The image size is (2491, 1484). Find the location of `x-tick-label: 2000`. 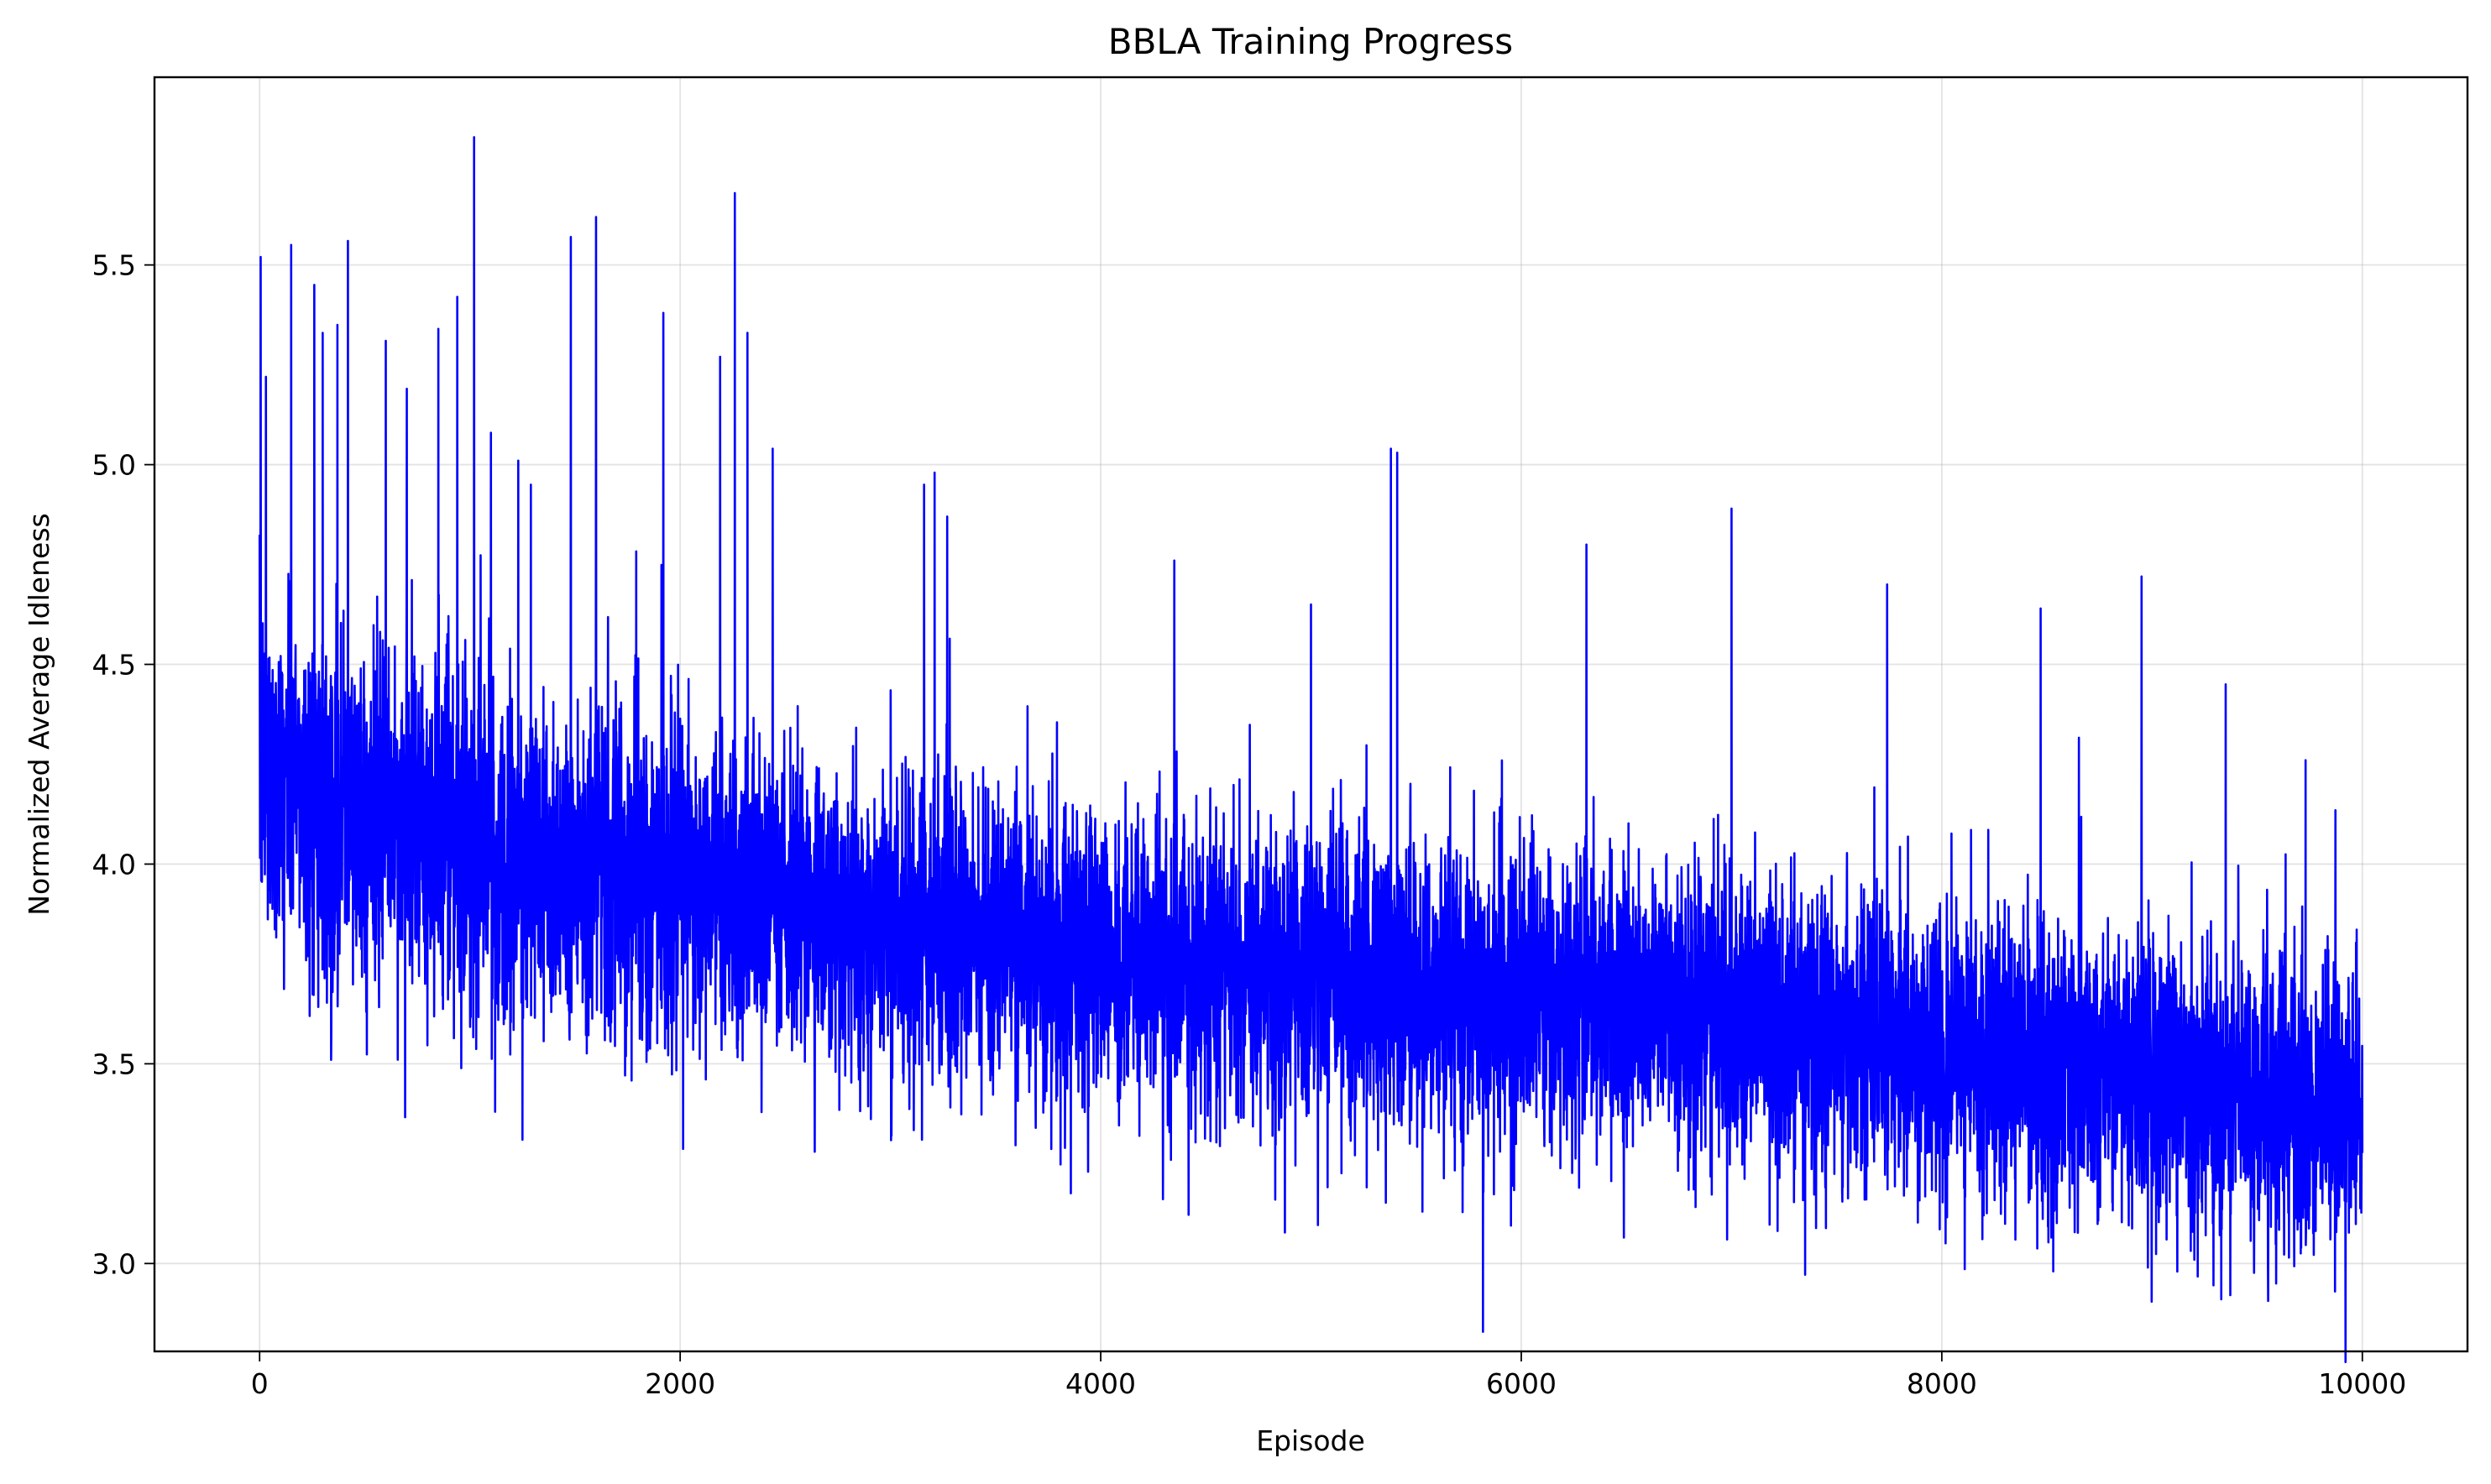

x-tick-label: 2000 is located at coordinates (680, 1383).